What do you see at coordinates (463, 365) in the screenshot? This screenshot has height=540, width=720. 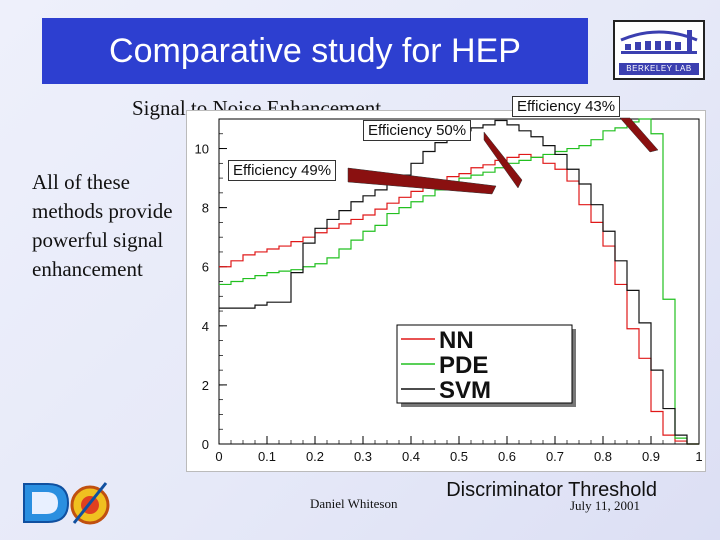 I see `legend-pde-label: PDE` at bounding box center [463, 365].